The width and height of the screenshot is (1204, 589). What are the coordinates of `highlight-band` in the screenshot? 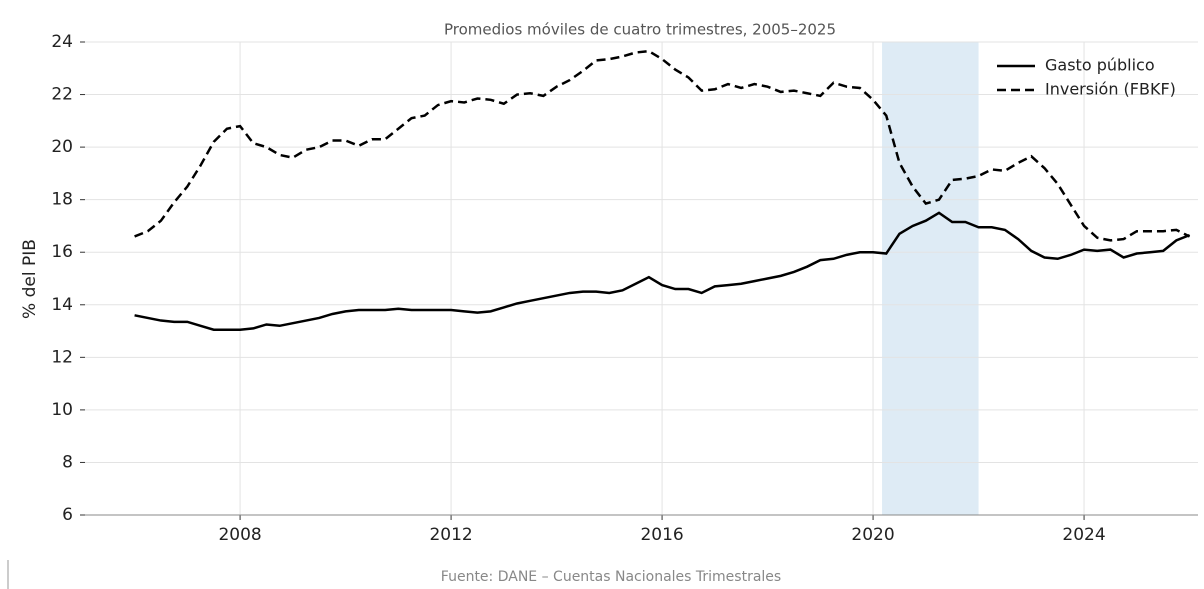 It's located at (930, 278).